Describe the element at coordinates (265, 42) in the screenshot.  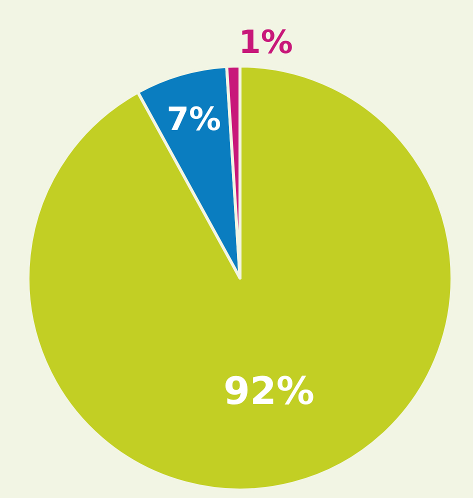
I see `data-label: 1%` at that location.